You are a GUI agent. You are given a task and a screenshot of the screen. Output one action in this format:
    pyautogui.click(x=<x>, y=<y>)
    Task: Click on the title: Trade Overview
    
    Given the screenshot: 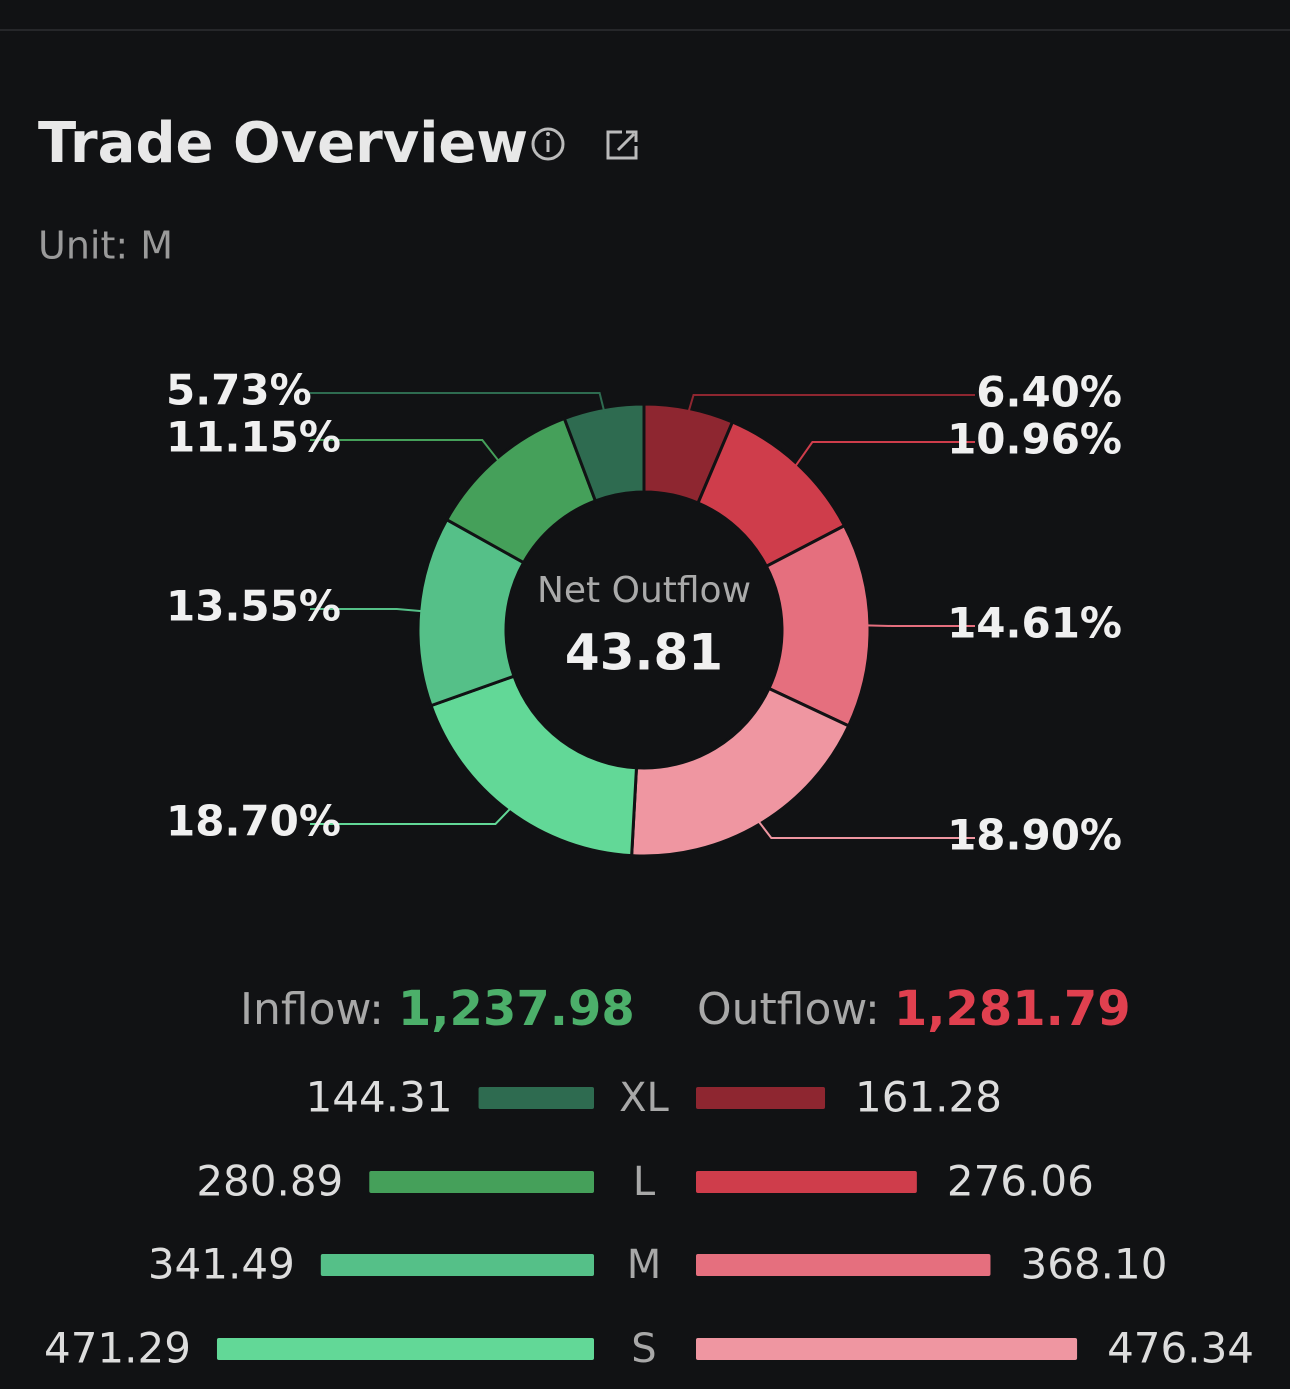 What is the action you would take?
    pyautogui.click(x=283, y=143)
    